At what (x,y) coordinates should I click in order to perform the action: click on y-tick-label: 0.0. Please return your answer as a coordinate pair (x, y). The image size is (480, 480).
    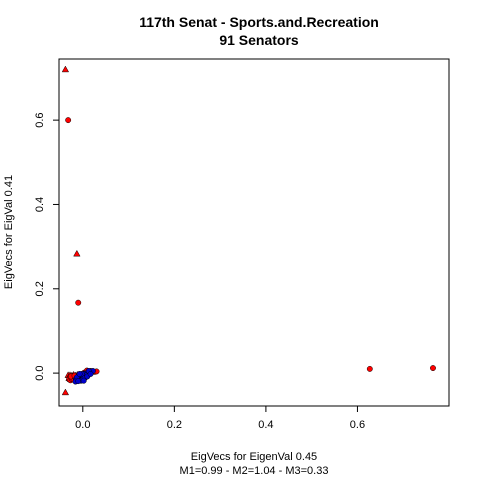
    Looking at the image, I should click on (40, 372).